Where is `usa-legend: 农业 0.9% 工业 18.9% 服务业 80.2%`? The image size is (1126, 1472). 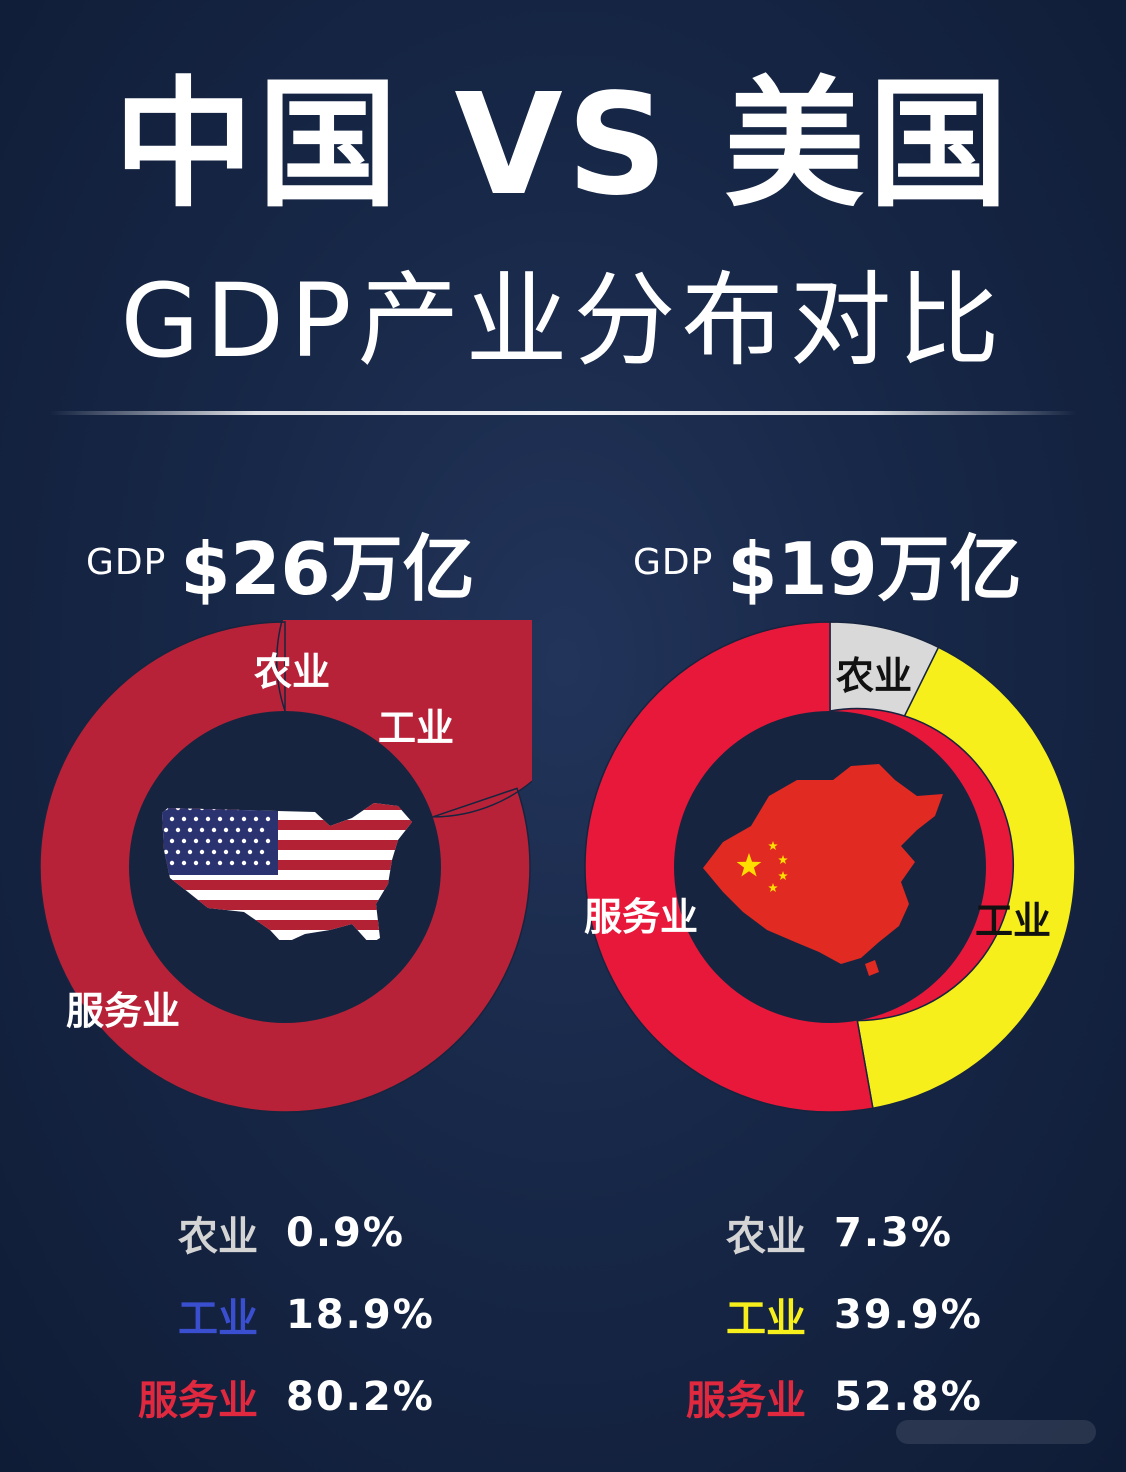 usa-legend: 农业 0.9% 工业 18.9% 服务业 80.2% is located at coordinates (271, 1315).